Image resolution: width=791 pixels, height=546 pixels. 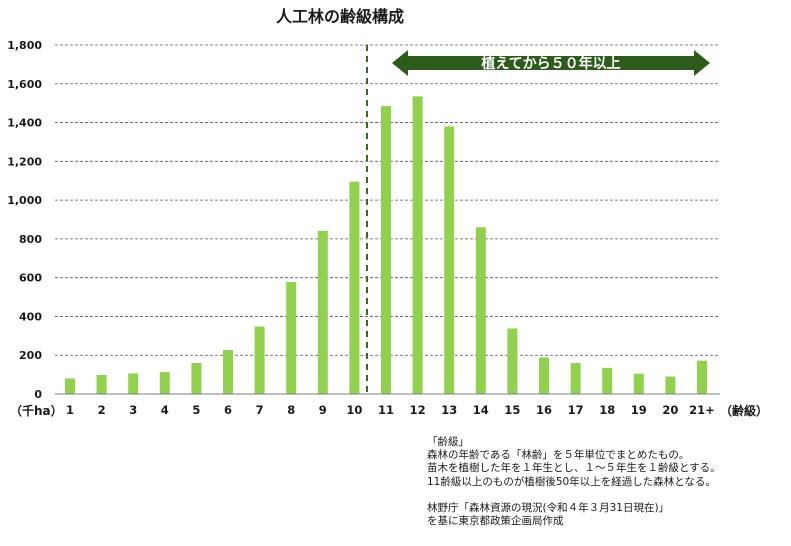 I want to click on arrow-shape, so click(x=551, y=63).